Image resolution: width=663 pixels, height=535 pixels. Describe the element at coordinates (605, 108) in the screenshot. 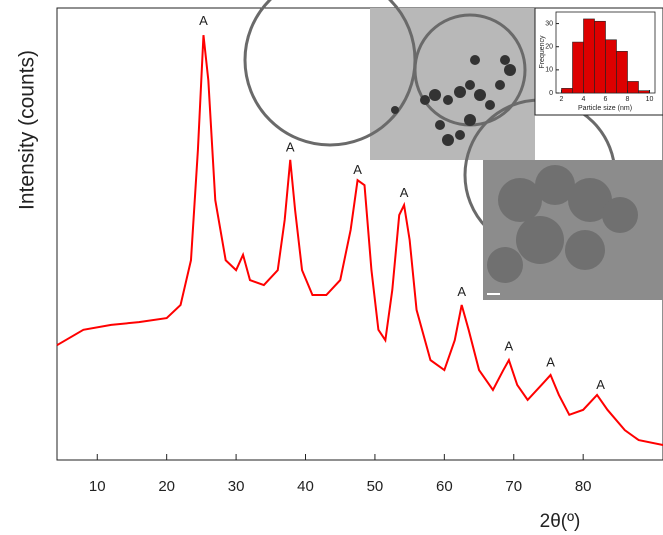

I see `inset-x-label: Particle size (nm)` at that location.